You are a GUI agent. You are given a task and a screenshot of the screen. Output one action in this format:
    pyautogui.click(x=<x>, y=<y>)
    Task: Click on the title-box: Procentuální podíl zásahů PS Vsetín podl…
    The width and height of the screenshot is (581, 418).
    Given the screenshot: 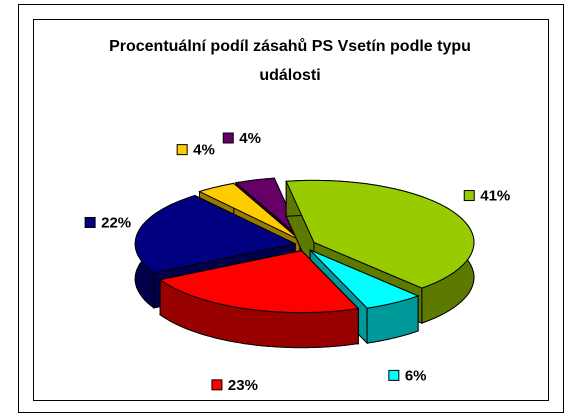 What is the action you would take?
    pyautogui.click(x=290, y=61)
    